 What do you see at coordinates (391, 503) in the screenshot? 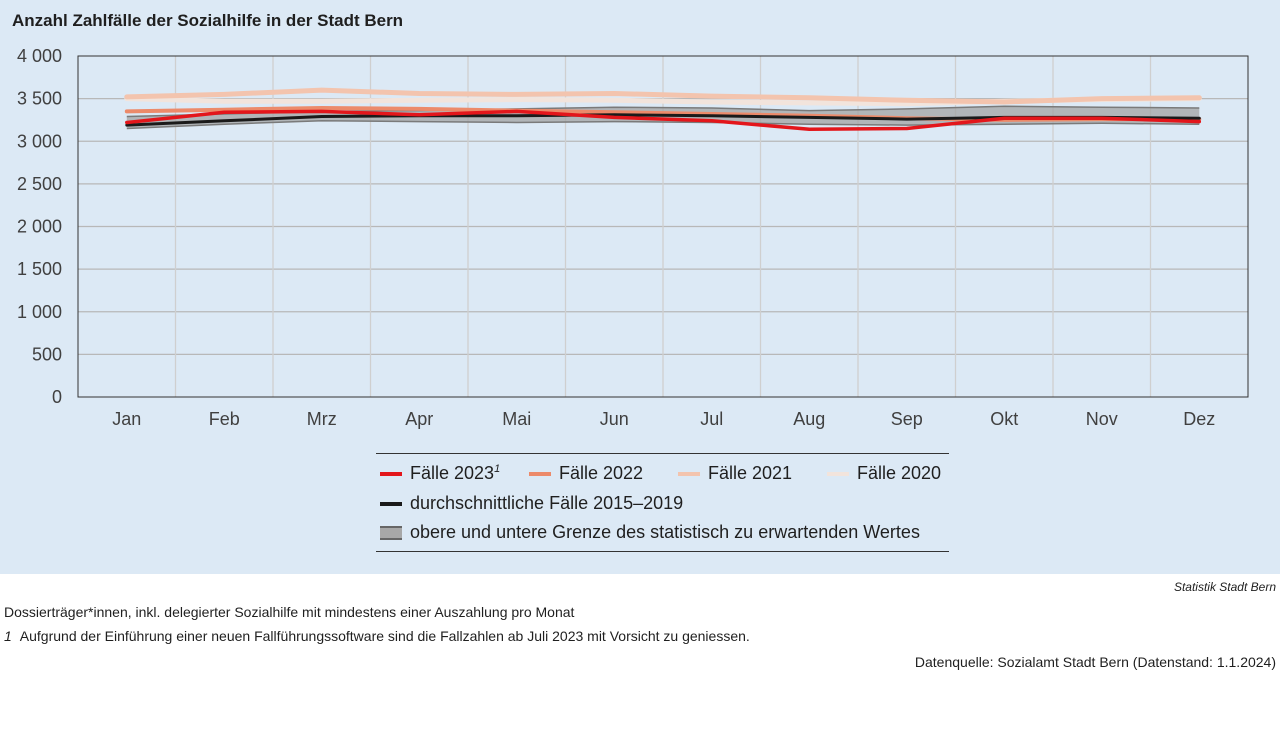
I see `legend-swatch-average` at bounding box center [391, 503].